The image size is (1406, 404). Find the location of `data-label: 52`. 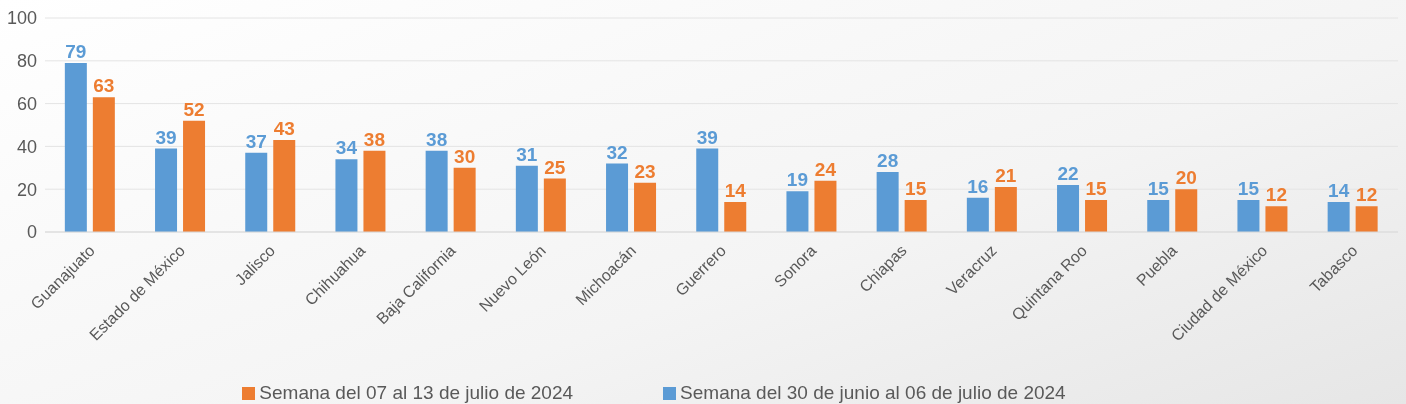

data-label: 52 is located at coordinates (194, 109).